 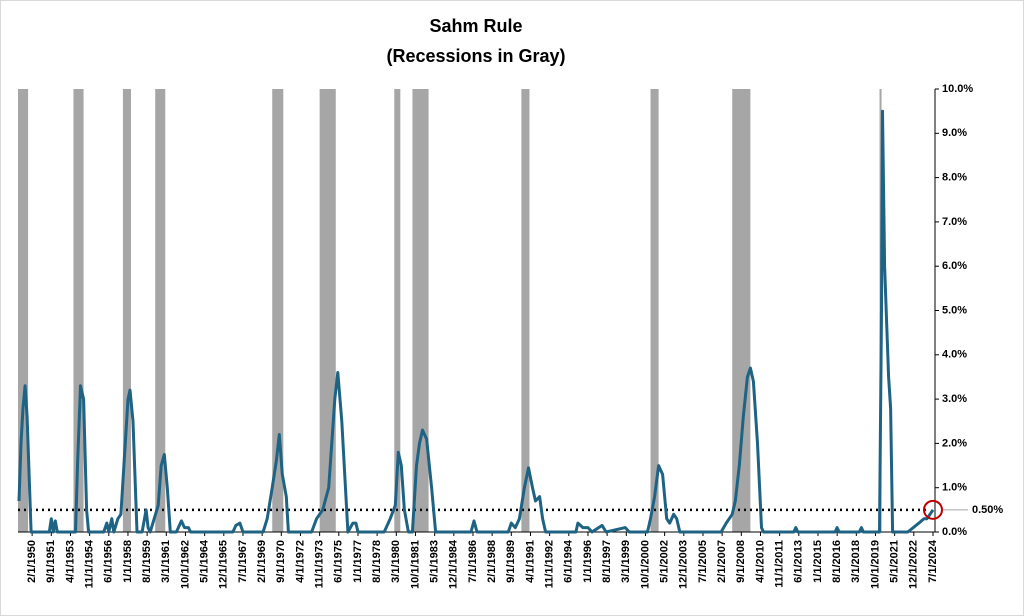 I want to click on x-tick-label: 3/1/2018, so click(x=856, y=561).